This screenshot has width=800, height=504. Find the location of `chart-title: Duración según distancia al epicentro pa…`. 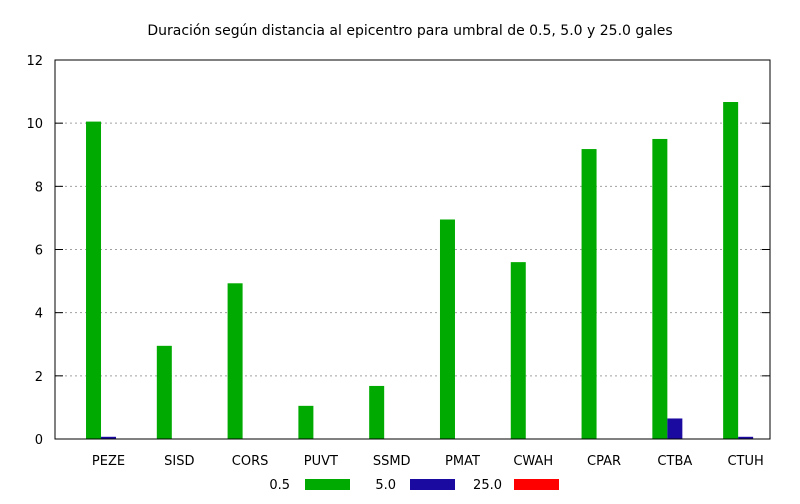

chart-title: Duración según distancia al epicentro pa… is located at coordinates (409, 31).